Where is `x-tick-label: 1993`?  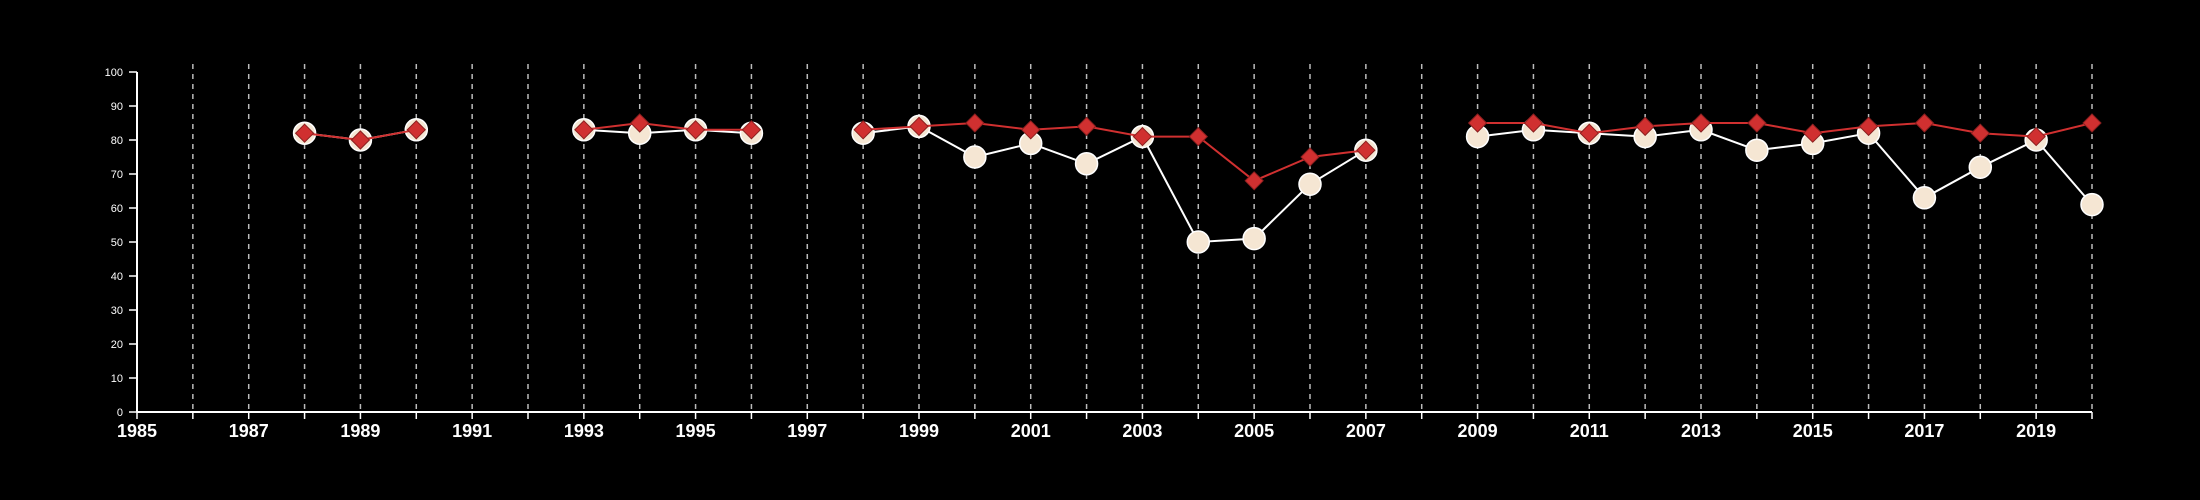
x-tick-label: 1993 is located at coordinates (584, 431).